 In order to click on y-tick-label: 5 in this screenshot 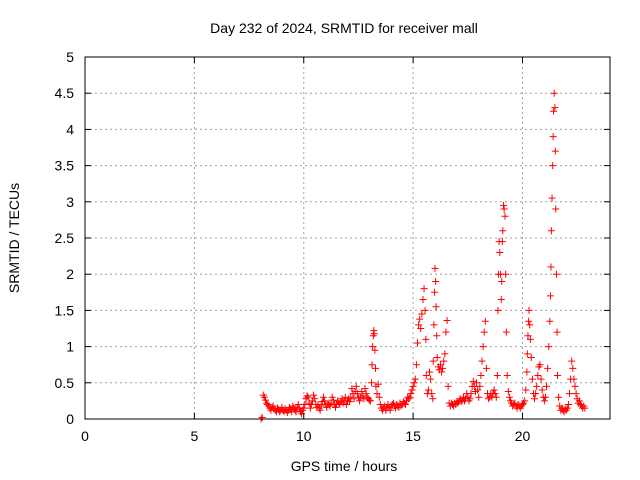, I will do `click(70, 57)`.